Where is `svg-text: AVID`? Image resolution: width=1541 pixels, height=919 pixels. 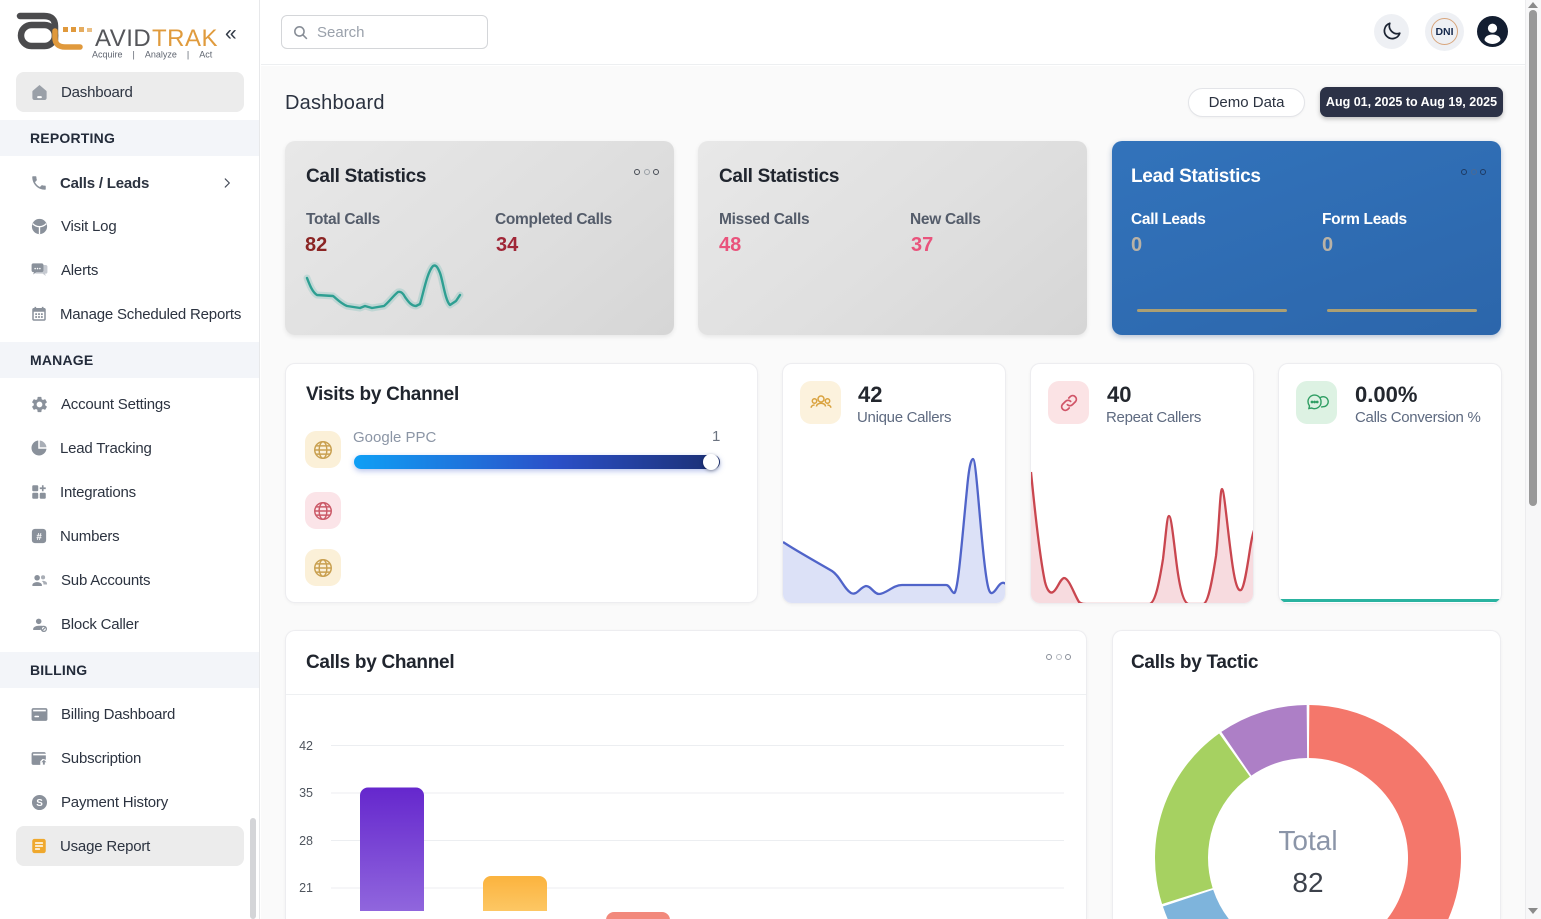
svg-text: AVID is located at coordinates (123, 38).